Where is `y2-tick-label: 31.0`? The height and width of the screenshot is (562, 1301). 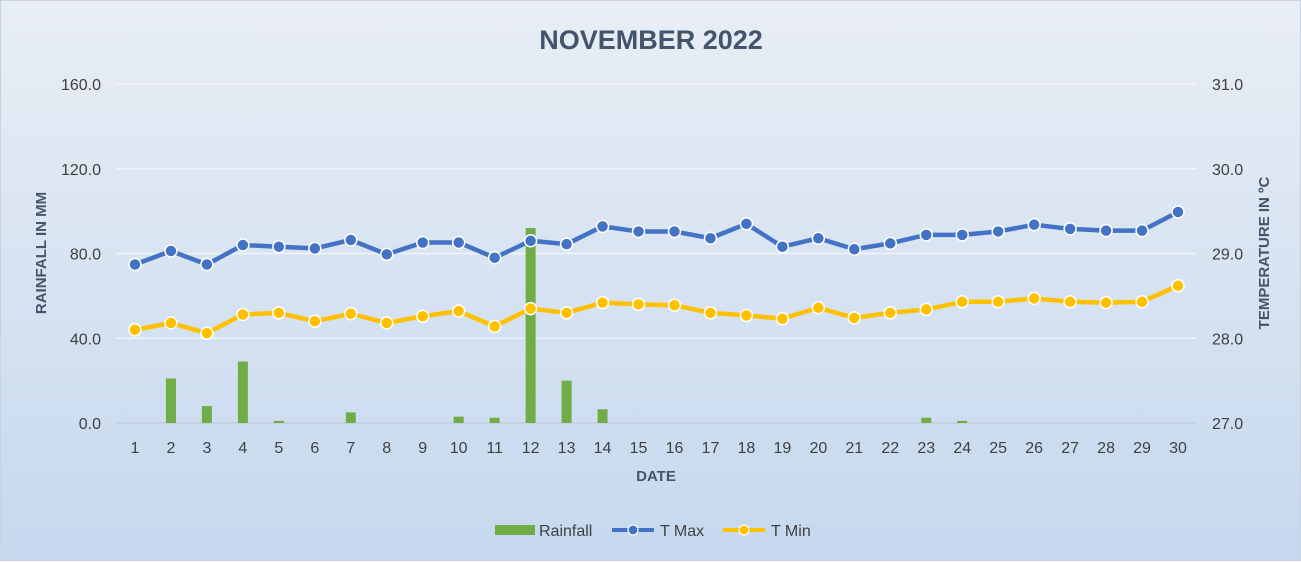
y2-tick-label: 31.0 is located at coordinates (1227, 85).